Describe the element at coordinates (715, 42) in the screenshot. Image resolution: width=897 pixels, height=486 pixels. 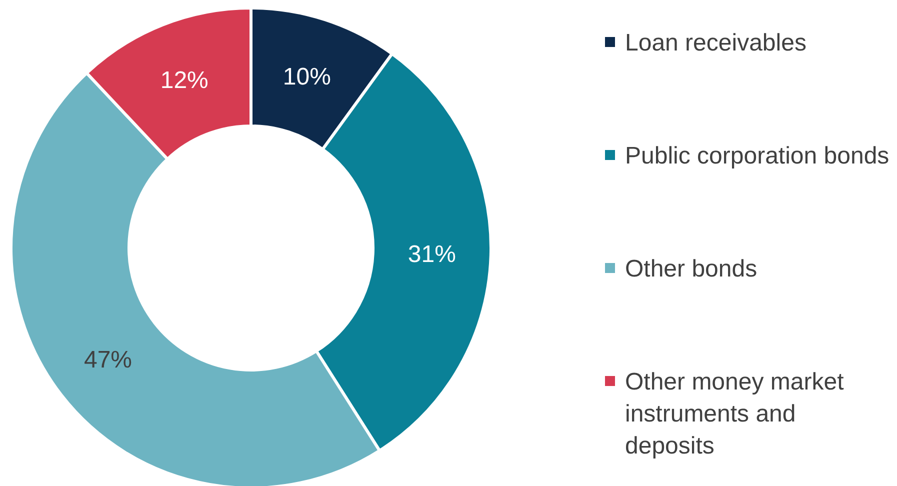
I see `legend-label: Loan receivables` at that location.